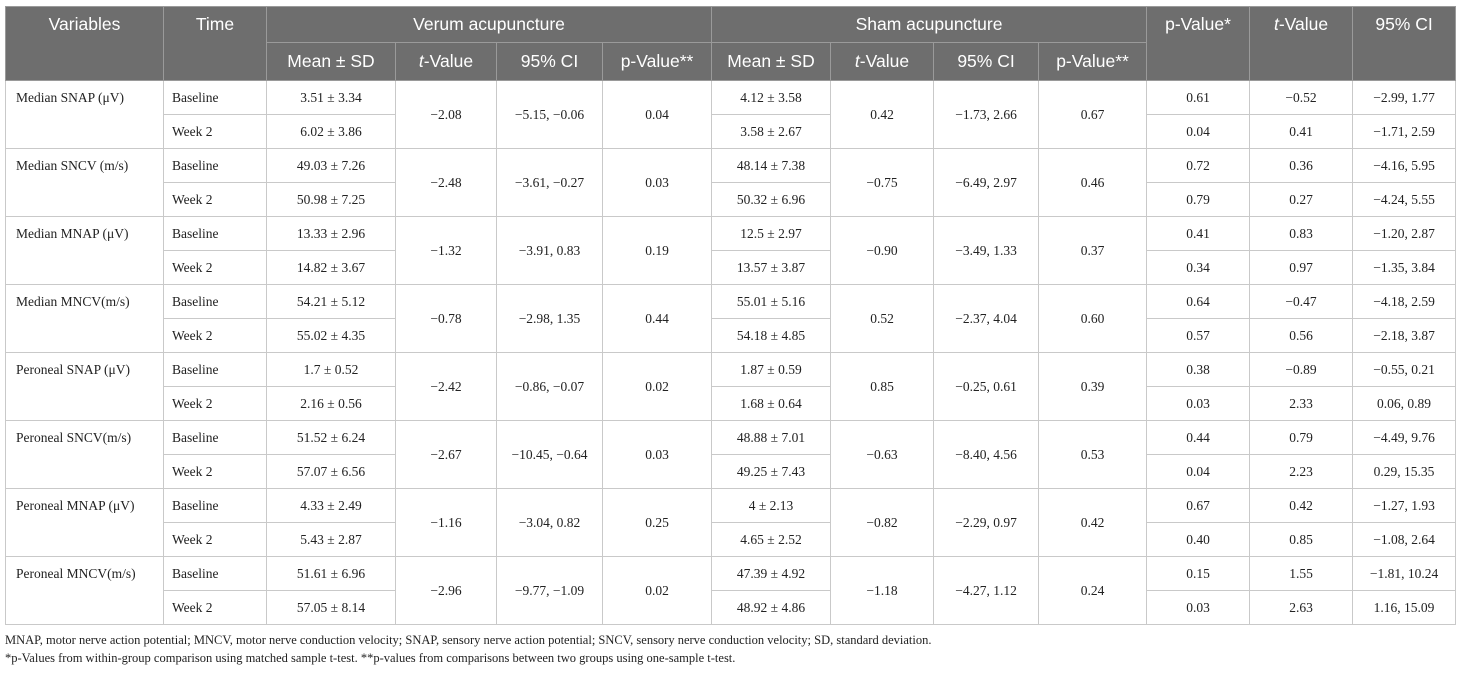 The width and height of the screenshot is (1460, 683). Describe the element at coordinates (1093, 522) in the screenshot. I see `sham-p-value: 0.42` at that location.